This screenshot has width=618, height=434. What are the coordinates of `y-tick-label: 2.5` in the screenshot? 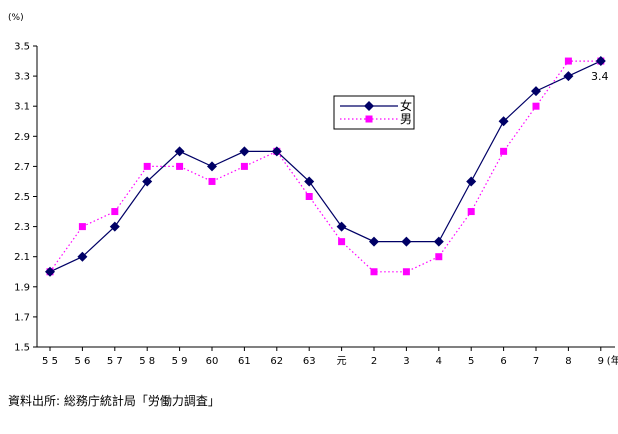 It's located at (22, 197).